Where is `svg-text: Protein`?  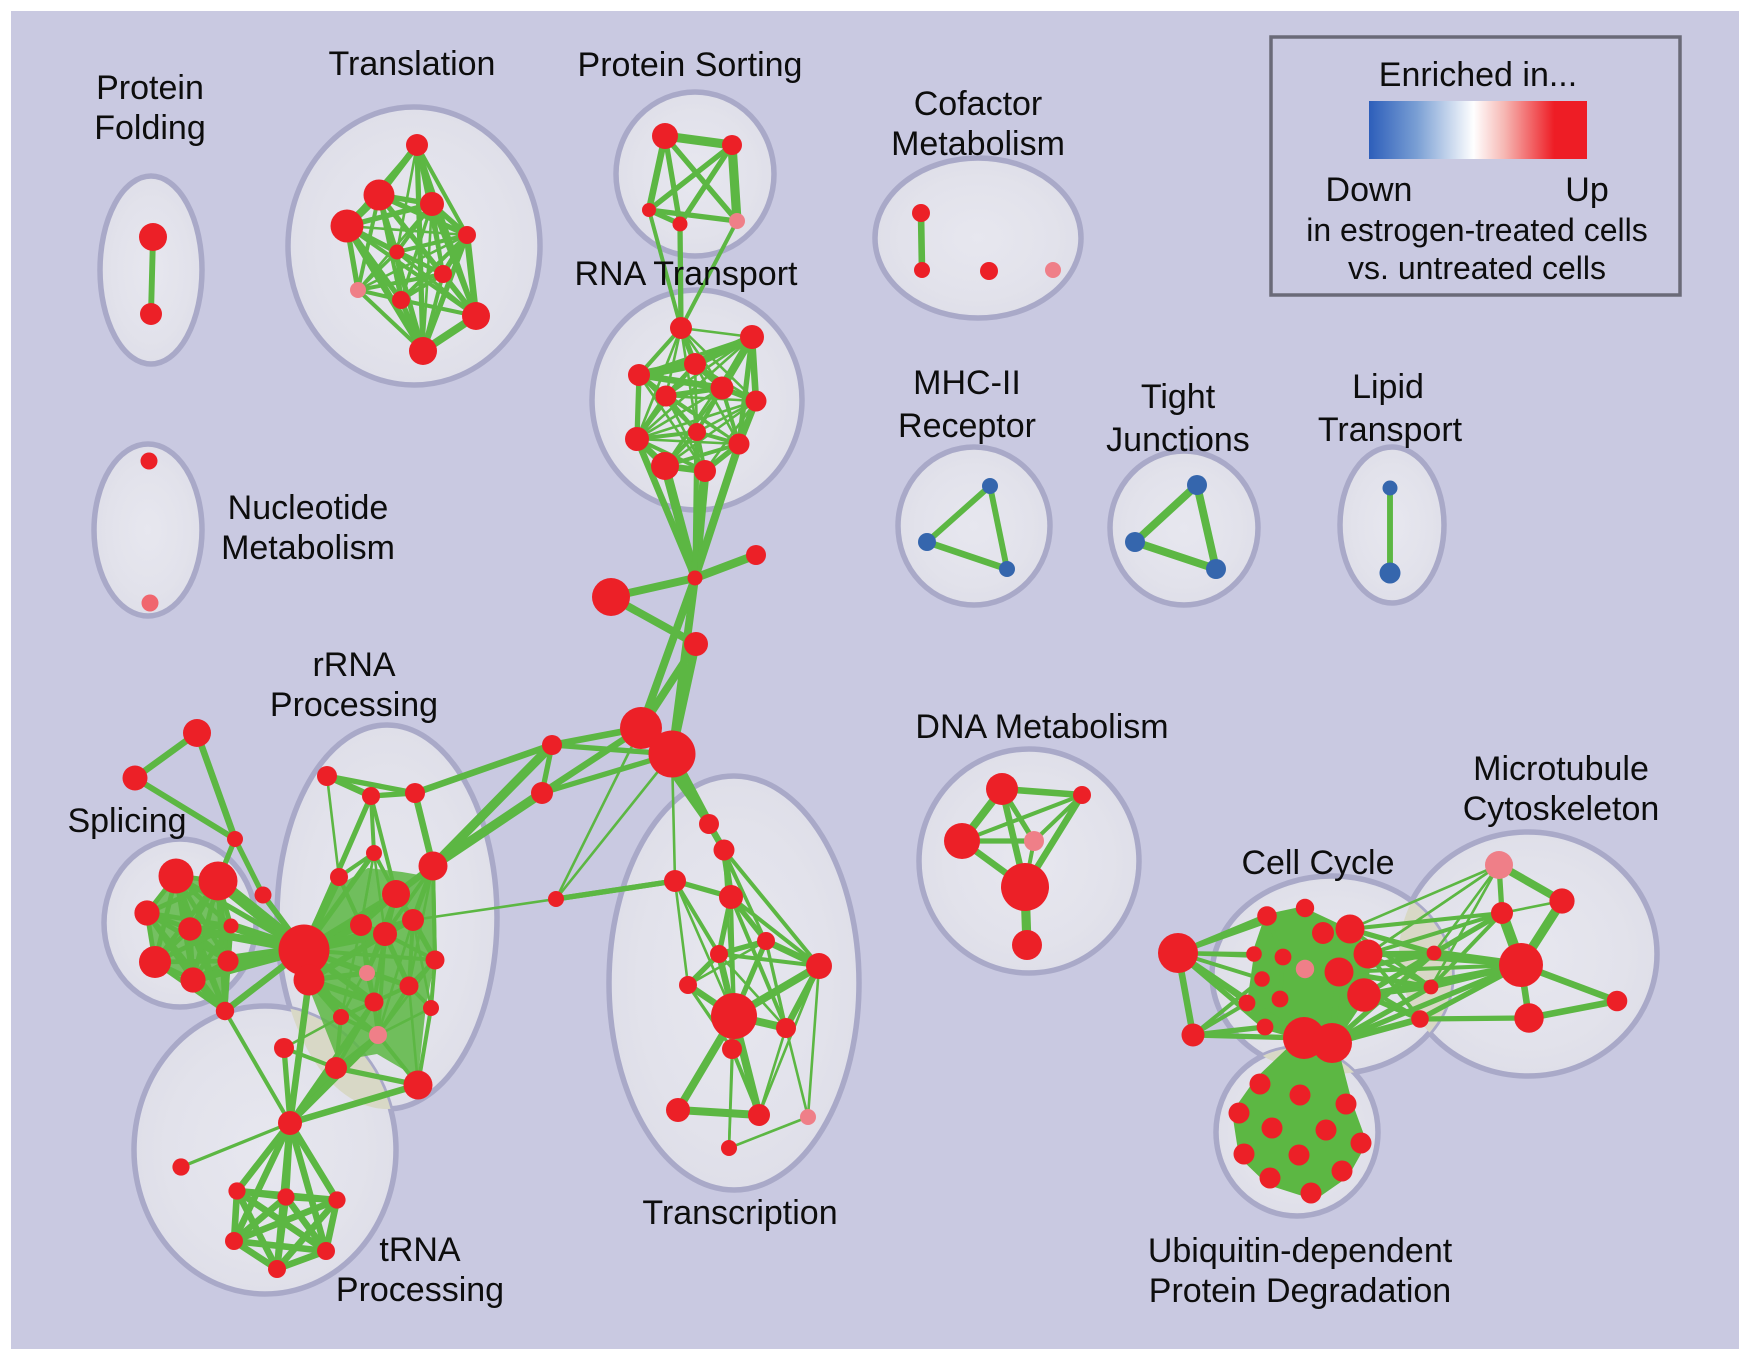
svg-text: Protein is located at coordinates (150, 88).